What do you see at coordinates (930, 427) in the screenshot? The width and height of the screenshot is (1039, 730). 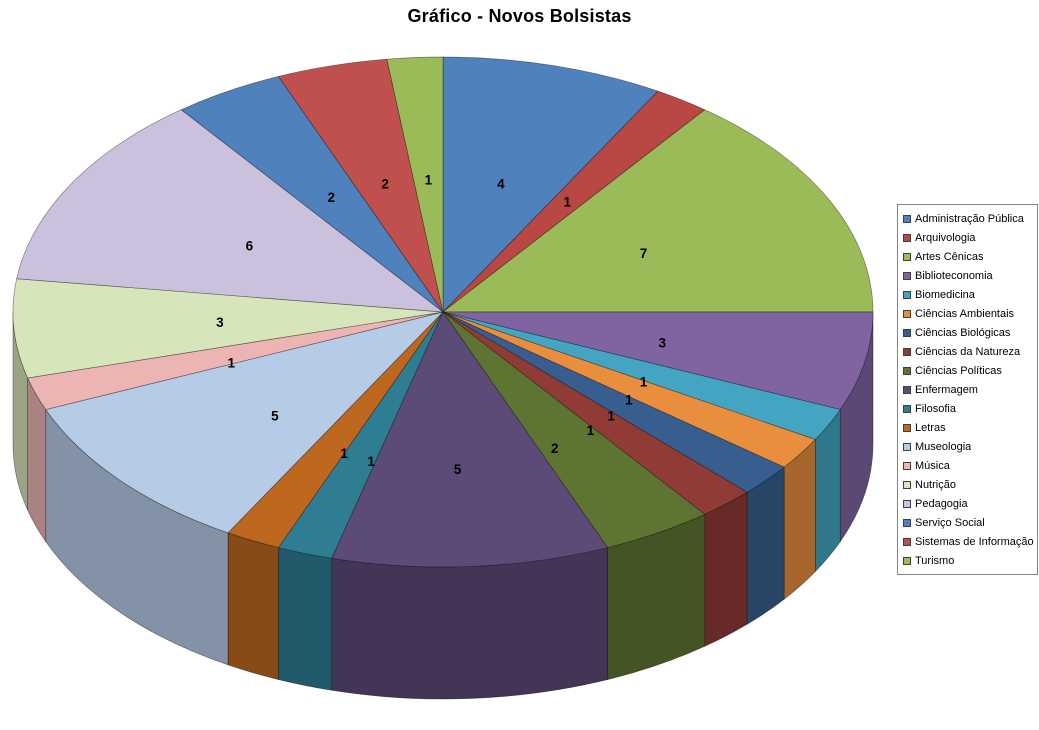 I see `legend-label: Letras` at bounding box center [930, 427].